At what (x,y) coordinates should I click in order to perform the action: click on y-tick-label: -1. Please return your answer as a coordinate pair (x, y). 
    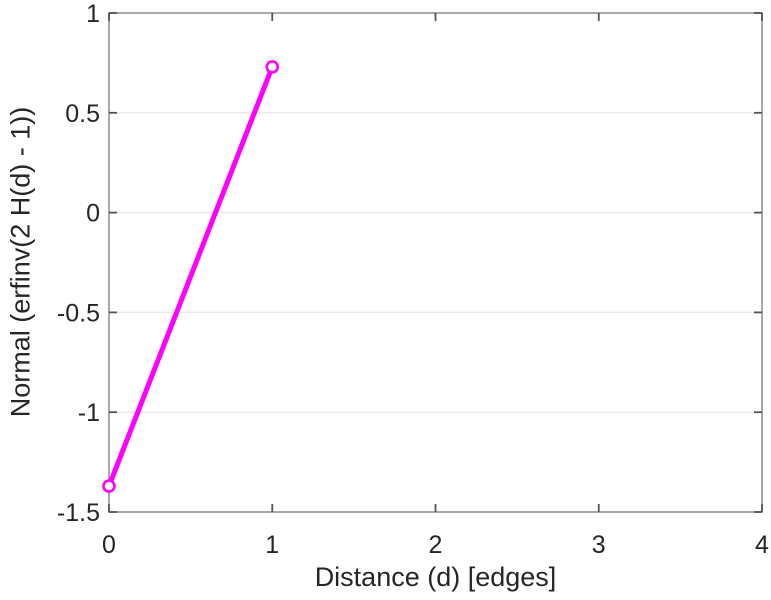
    Looking at the image, I should click on (89, 413).